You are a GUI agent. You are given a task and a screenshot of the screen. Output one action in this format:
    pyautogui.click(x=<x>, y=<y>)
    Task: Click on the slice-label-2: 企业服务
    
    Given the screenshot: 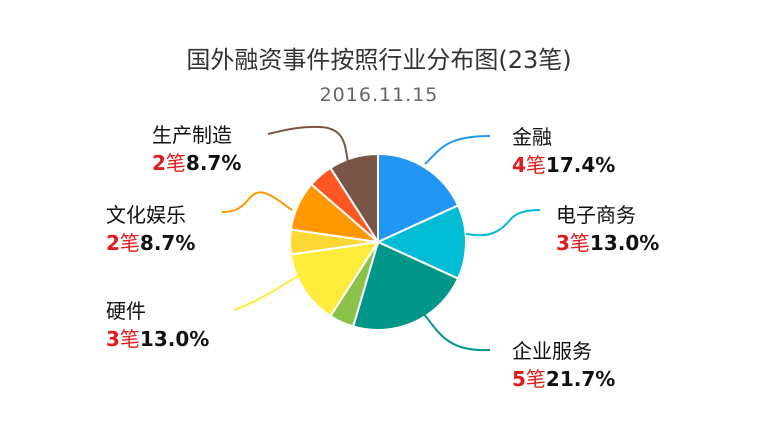 What is the action you would take?
    pyautogui.click(x=552, y=351)
    